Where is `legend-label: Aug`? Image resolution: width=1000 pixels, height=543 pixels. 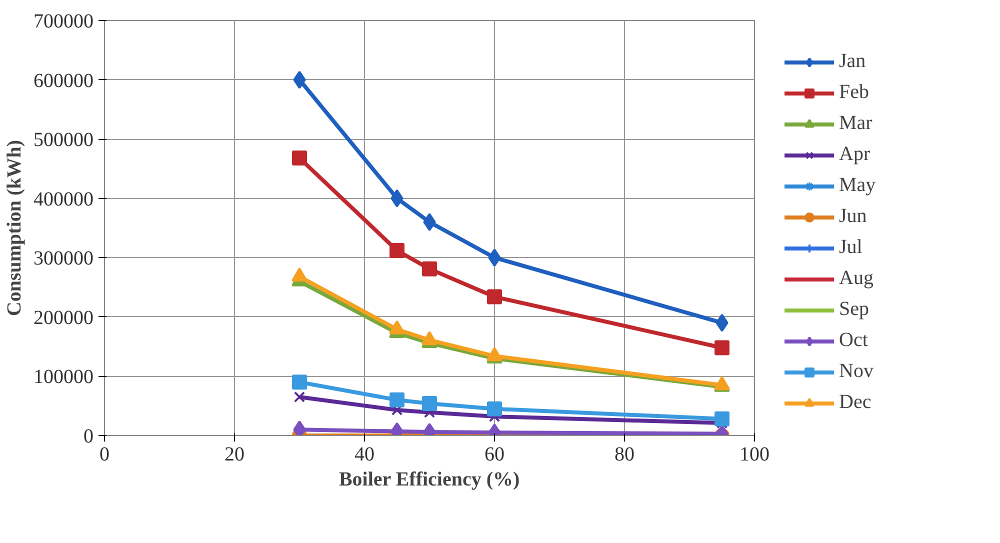 legend-label: Aug is located at coordinates (856, 278).